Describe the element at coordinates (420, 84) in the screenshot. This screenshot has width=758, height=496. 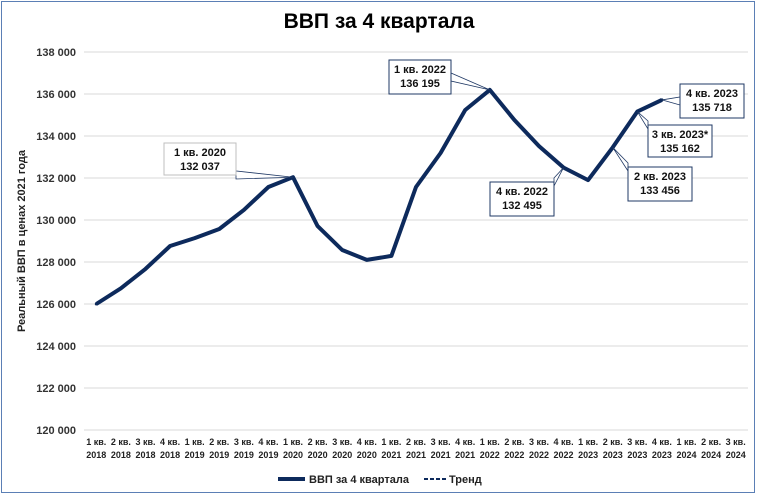
I see `callout-value: 136 195` at that location.